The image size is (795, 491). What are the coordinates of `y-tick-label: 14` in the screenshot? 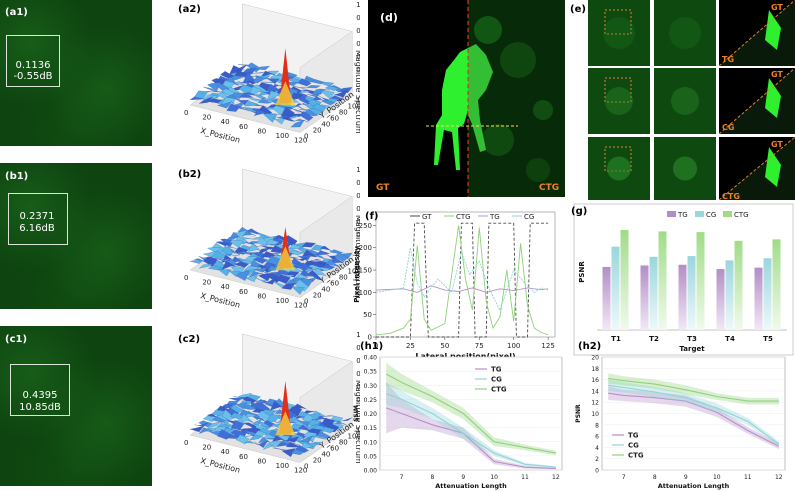 It's located at (595, 391).